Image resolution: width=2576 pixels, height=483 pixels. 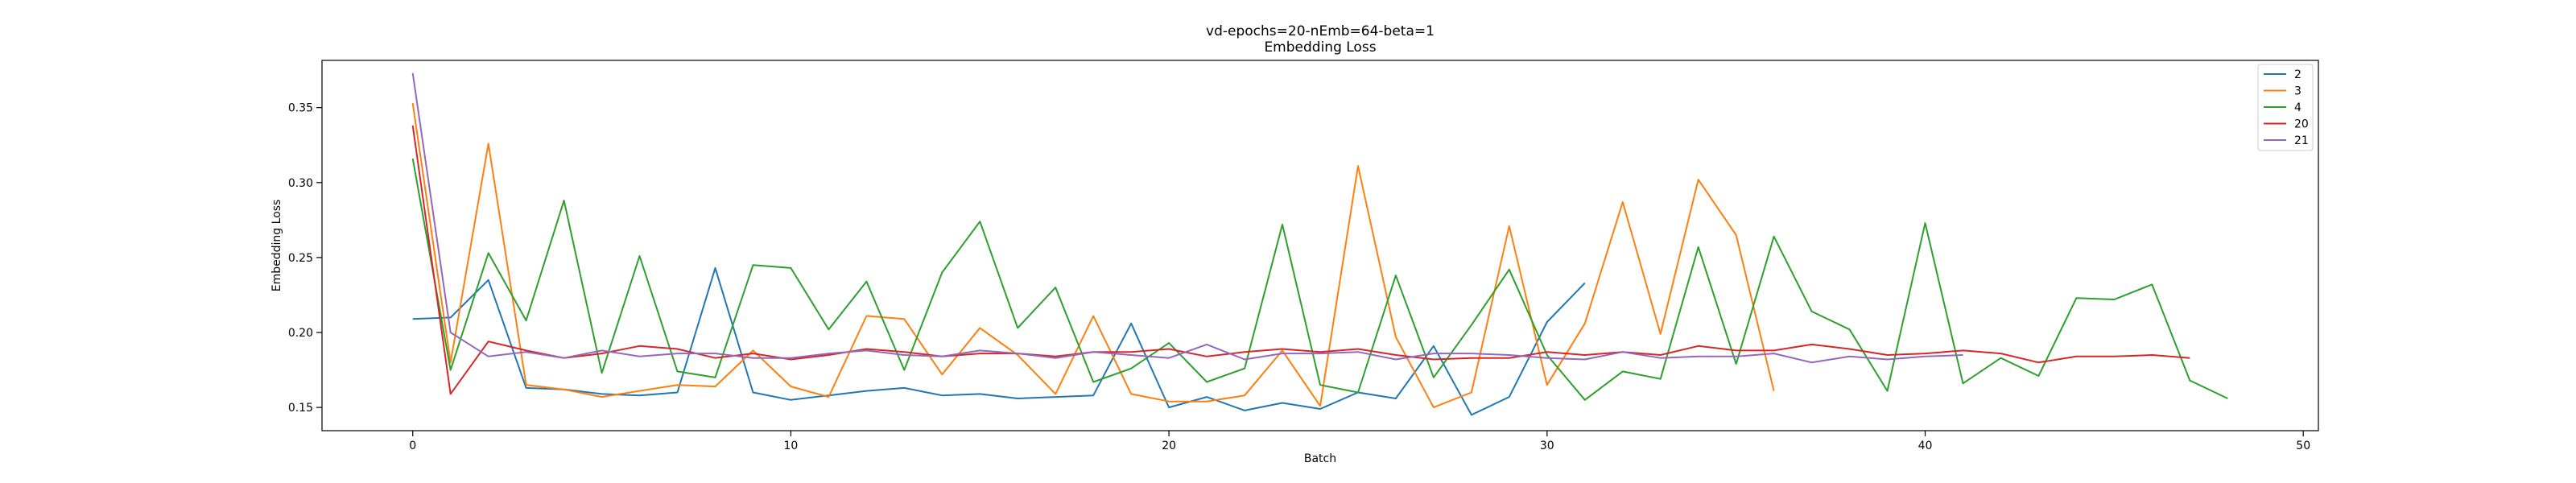 What do you see at coordinates (2297, 107) in the screenshot?
I see `legend-label-4: 4` at bounding box center [2297, 107].